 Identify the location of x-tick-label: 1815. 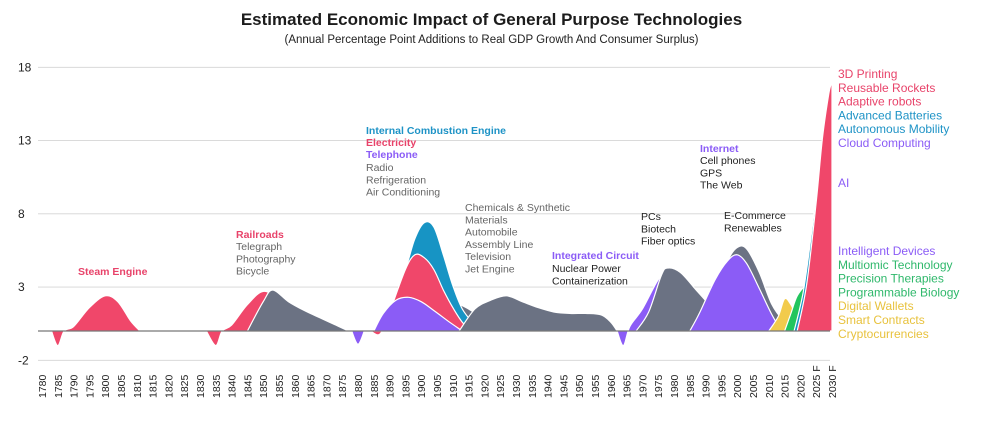
(154, 386).